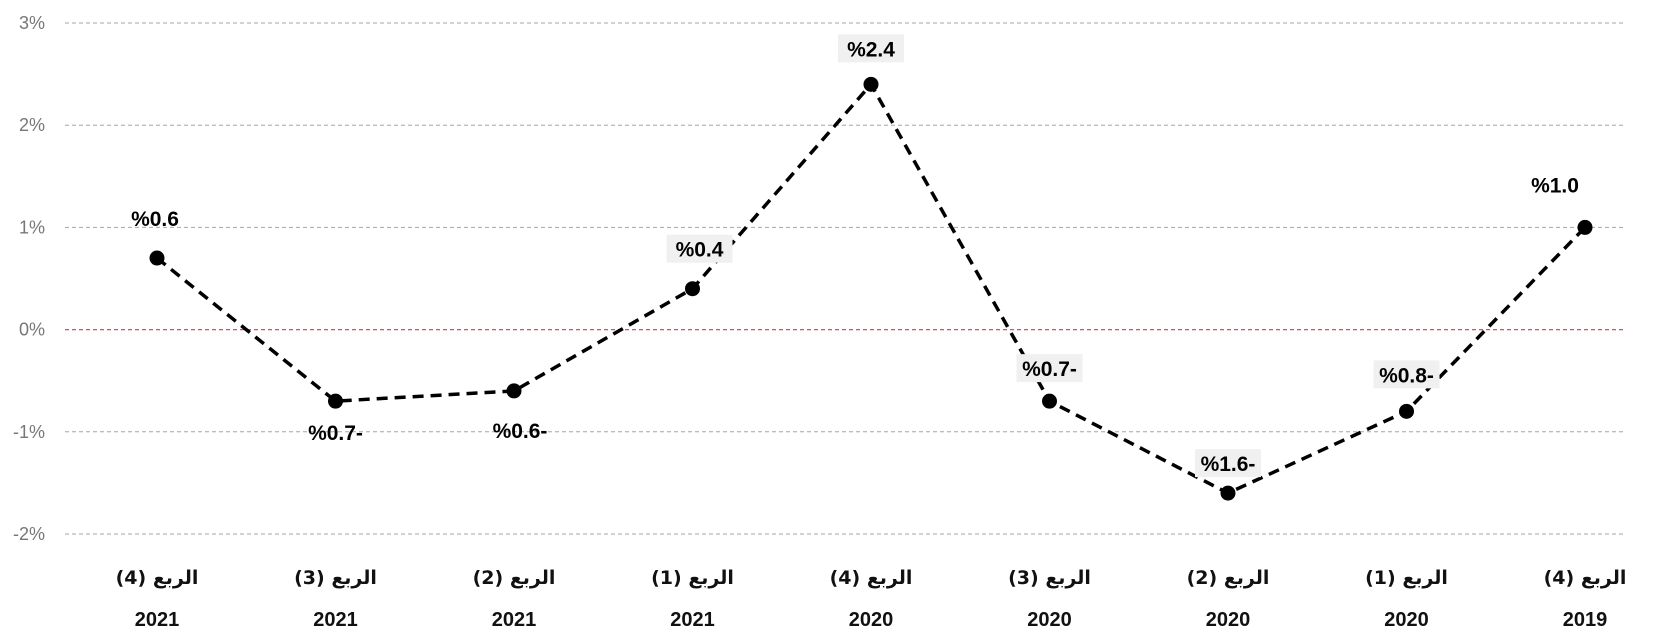 This screenshot has height=631, width=1677. I want to click on y-tick-label: -2%, so click(29, 534).